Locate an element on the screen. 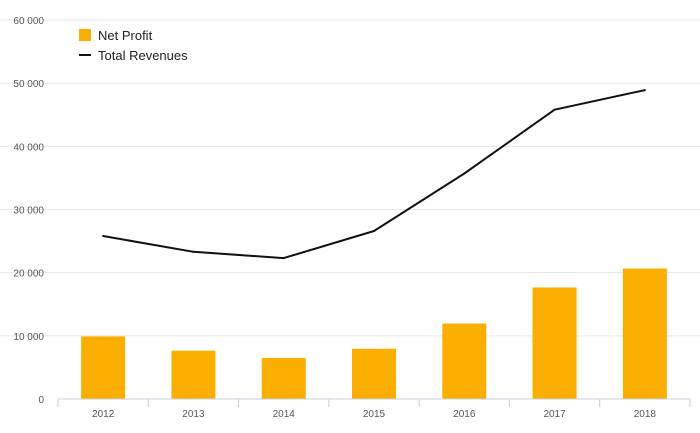 The height and width of the screenshot is (433, 700). x-tick-label: 2014 is located at coordinates (284, 414).